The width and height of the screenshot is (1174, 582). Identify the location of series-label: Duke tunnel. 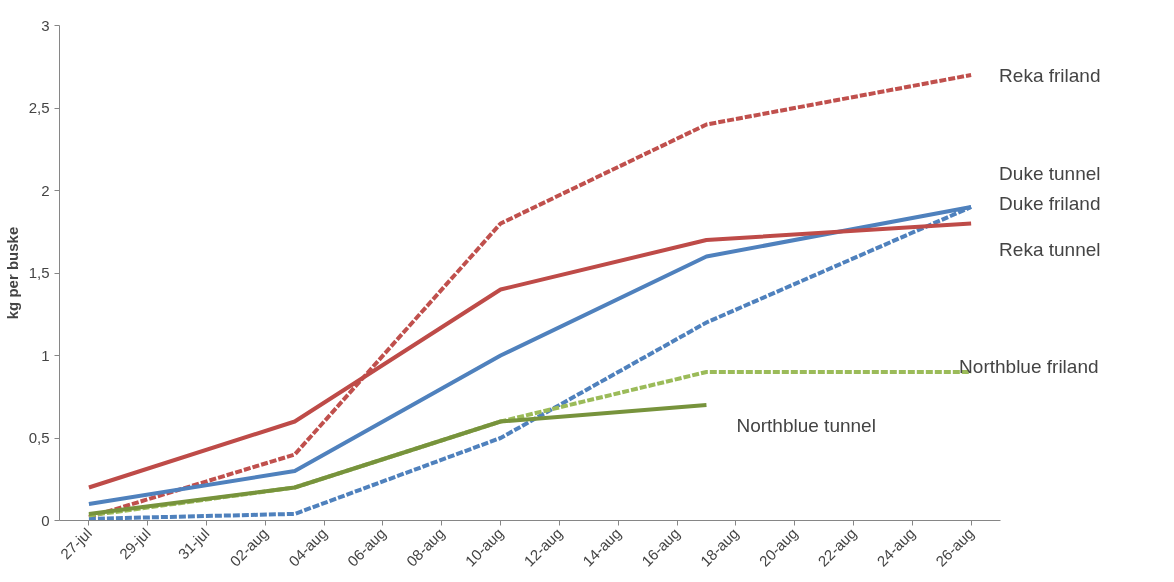
(1050, 173).